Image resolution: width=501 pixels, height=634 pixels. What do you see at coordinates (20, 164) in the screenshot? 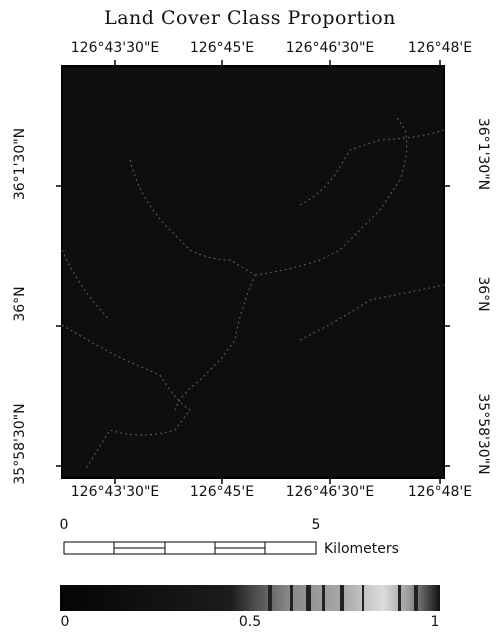
I see `left-lat-label: 36°1'30"N` at bounding box center [20, 164].